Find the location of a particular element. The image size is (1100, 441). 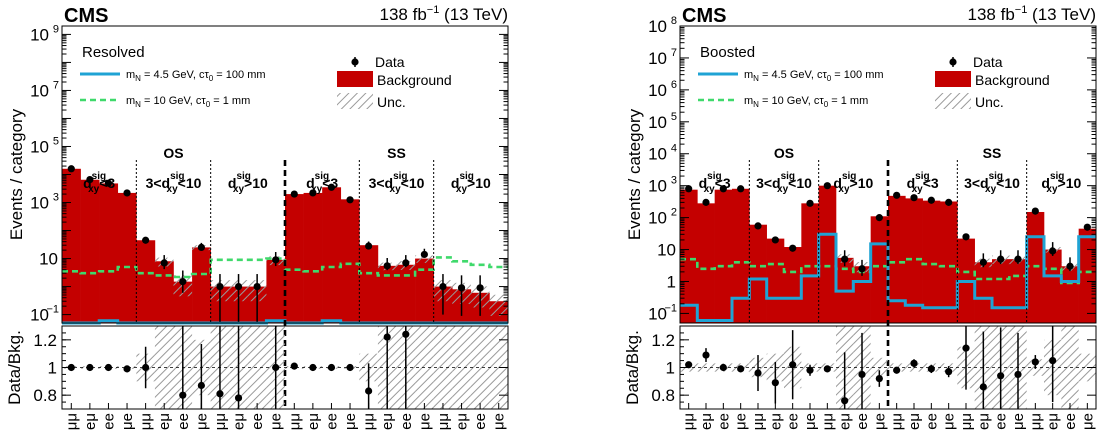

data-points is located at coordinates (275, 243).